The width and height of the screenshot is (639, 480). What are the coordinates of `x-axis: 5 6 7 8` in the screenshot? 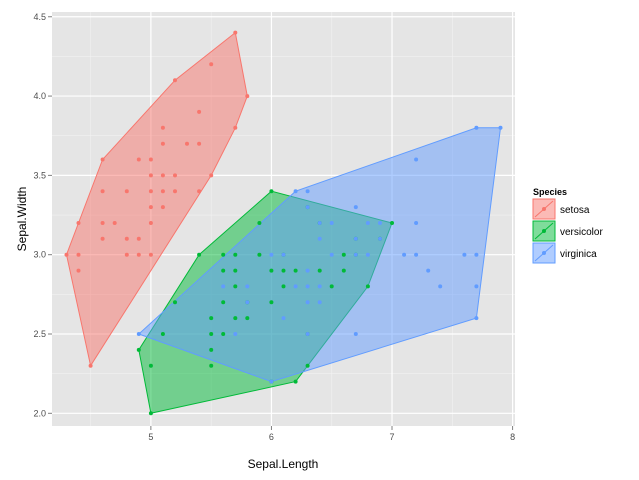 It's located at (331, 434).